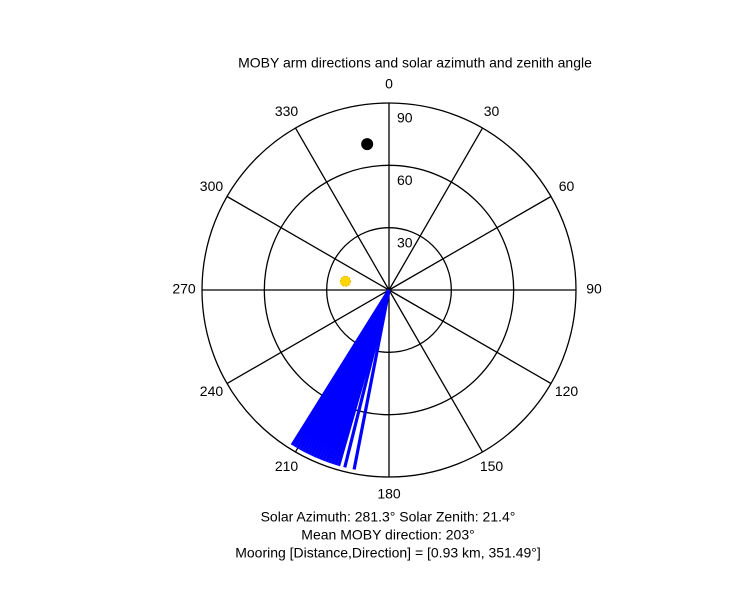  Describe the element at coordinates (287, 111) in the screenshot. I see `theta-tick-label: 330` at that location.